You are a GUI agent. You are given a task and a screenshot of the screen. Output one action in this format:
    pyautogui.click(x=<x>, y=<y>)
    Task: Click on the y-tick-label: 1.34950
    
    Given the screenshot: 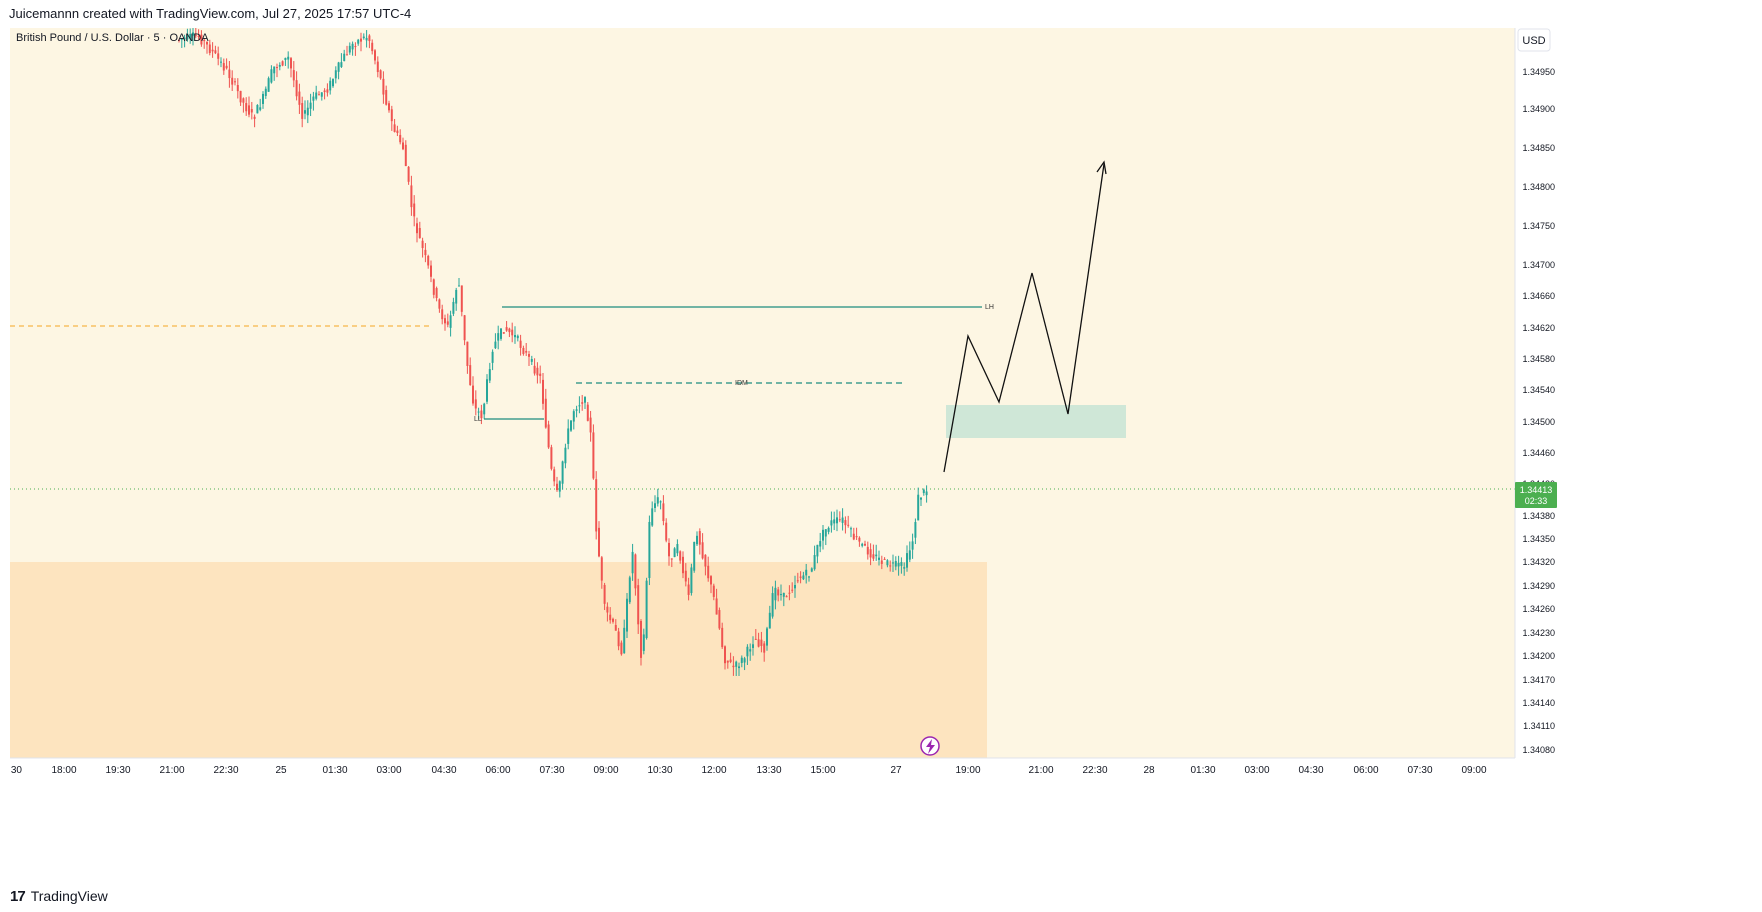 What is the action you would take?
    pyautogui.click(x=1538, y=72)
    